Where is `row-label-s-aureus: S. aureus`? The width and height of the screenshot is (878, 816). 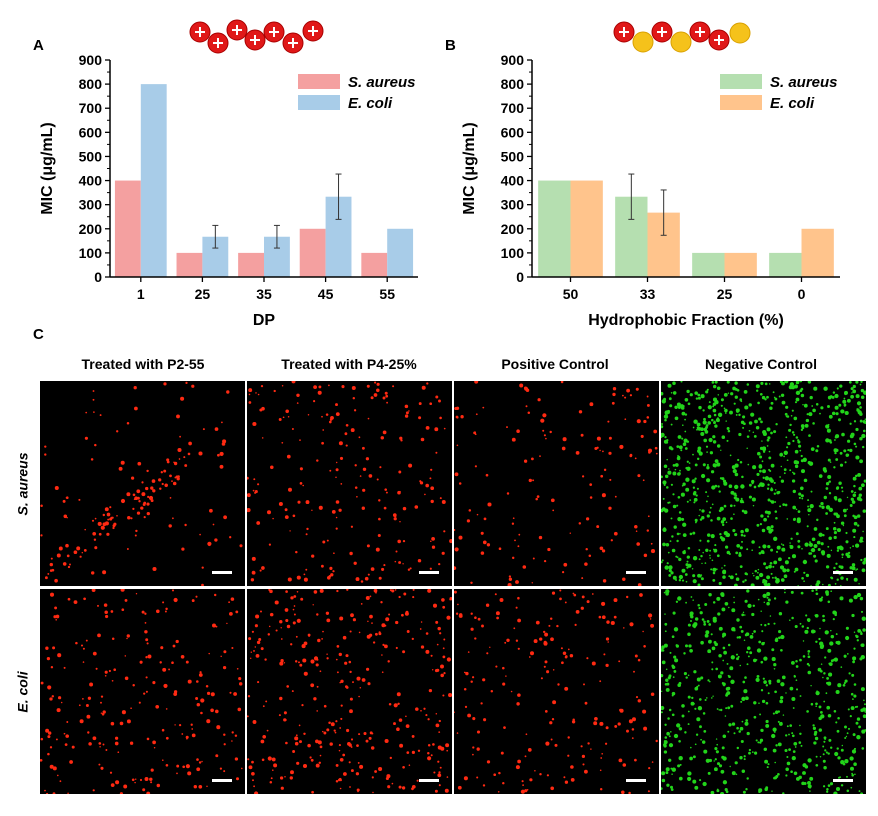
row-label-s-aureus: S. aureus is located at coordinates (23, 483).